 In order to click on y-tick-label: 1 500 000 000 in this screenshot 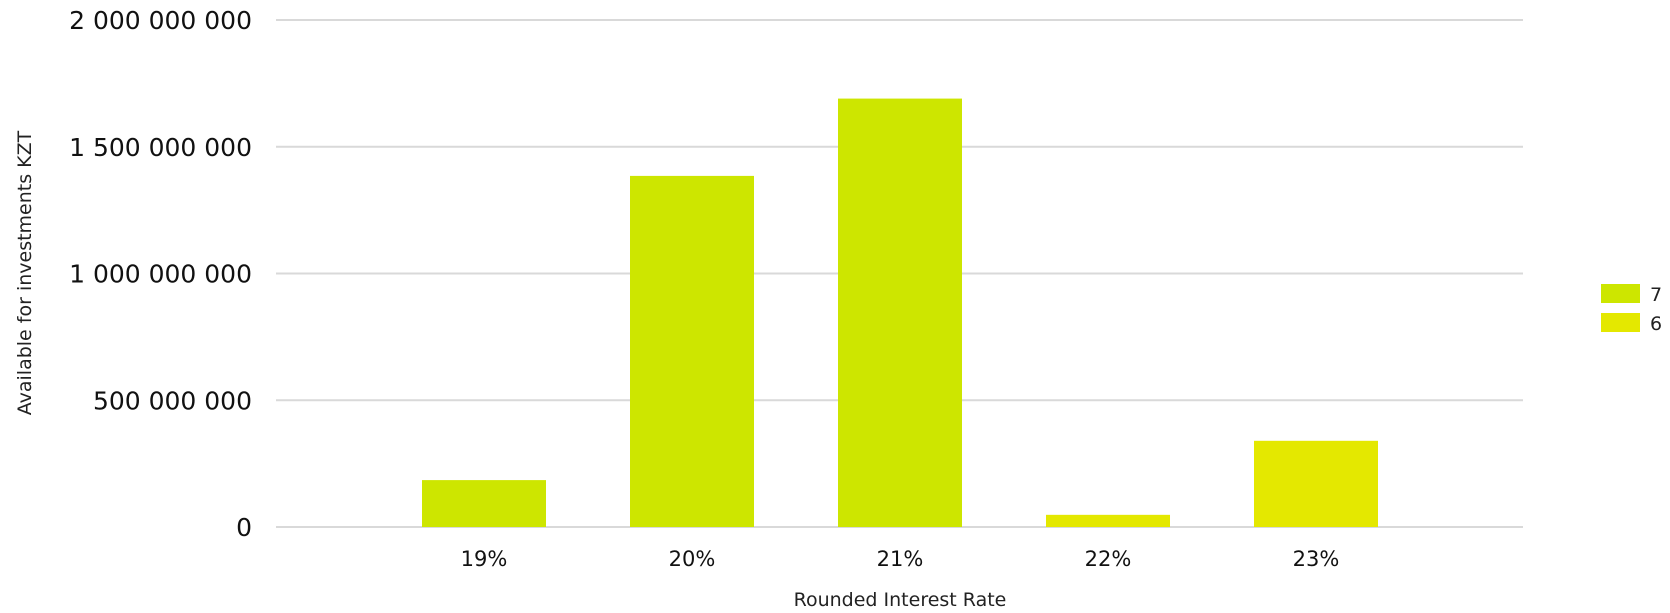, I will do `click(160, 147)`.